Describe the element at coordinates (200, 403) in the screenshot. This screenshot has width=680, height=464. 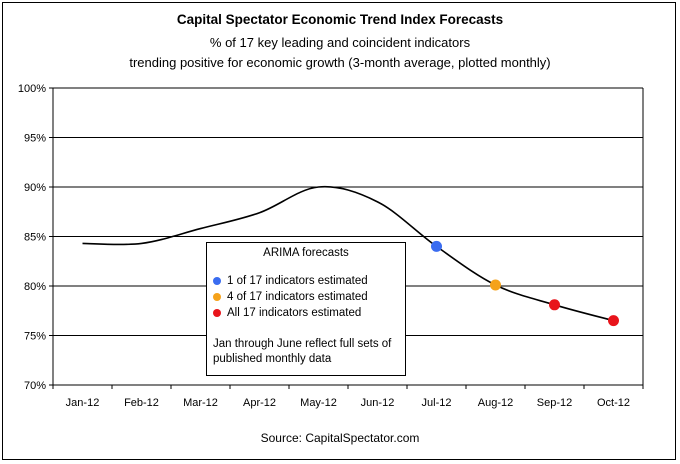
I see `x-tick-label: Mar-12` at that location.